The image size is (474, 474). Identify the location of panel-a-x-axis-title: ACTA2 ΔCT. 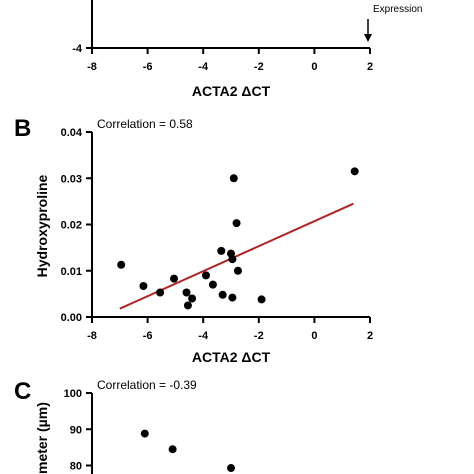
(231, 91).